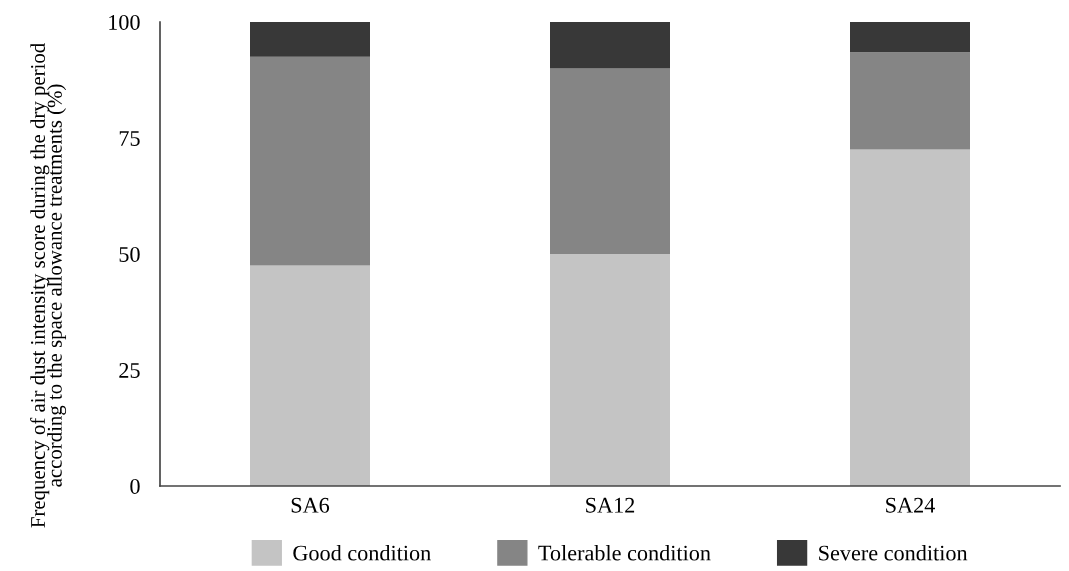 This screenshot has width=1069, height=571. What do you see at coordinates (135, 486) in the screenshot?
I see `y-tick-label: 0` at bounding box center [135, 486].